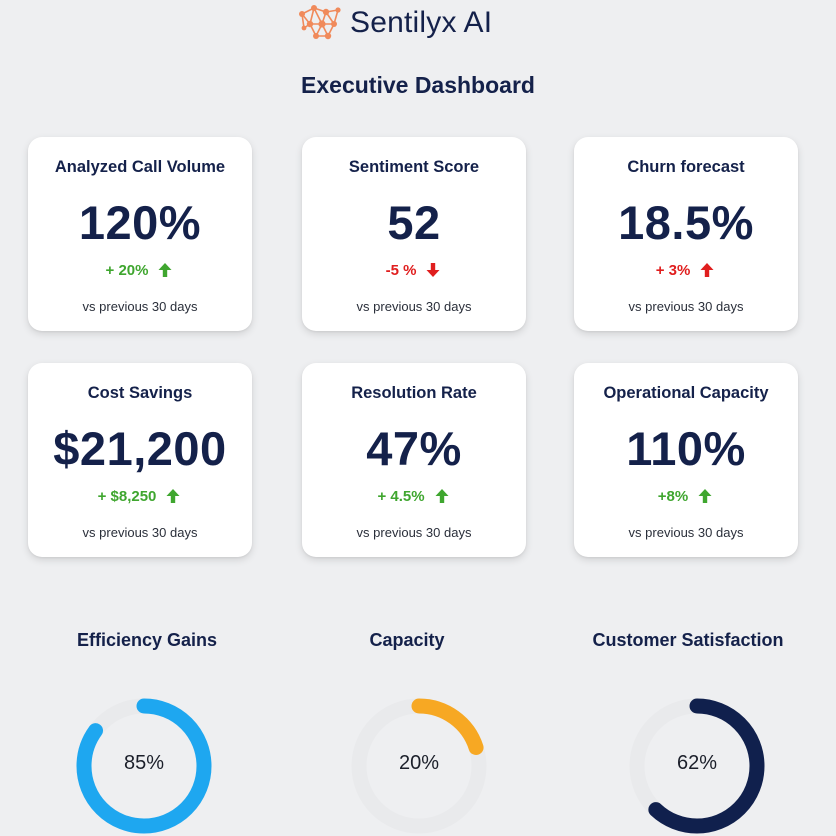 This screenshot has height=836, width=836. I want to click on network-nodes-icon, so click(320, 22).